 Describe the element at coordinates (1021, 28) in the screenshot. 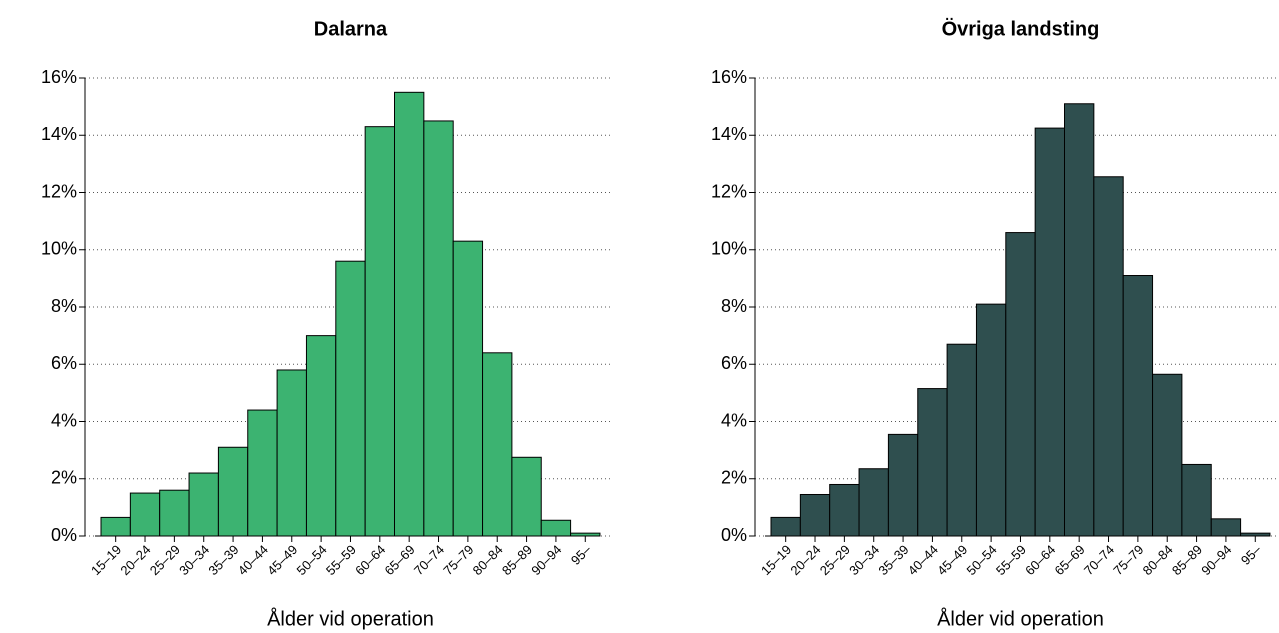

I see `chart-title: Övriga landsting` at that location.